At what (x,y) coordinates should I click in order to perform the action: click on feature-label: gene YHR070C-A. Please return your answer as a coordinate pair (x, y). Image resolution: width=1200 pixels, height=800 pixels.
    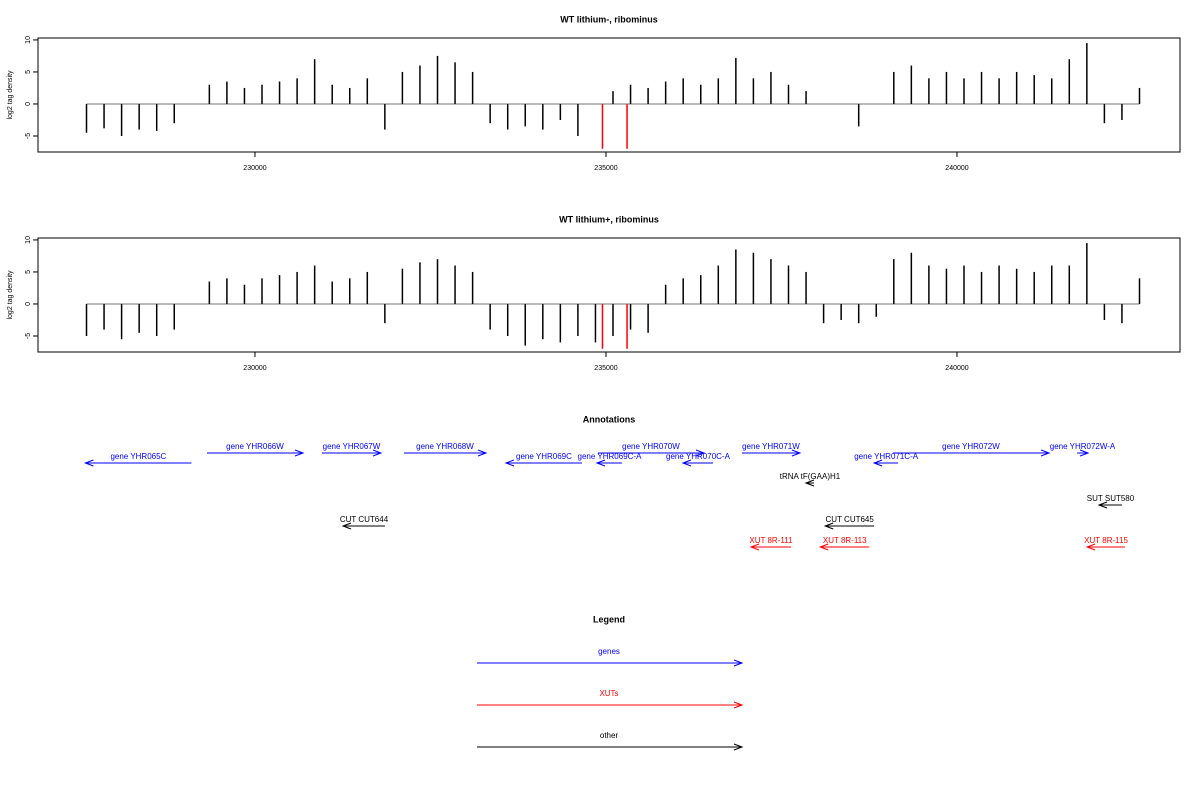
    Looking at the image, I should click on (698, 456).